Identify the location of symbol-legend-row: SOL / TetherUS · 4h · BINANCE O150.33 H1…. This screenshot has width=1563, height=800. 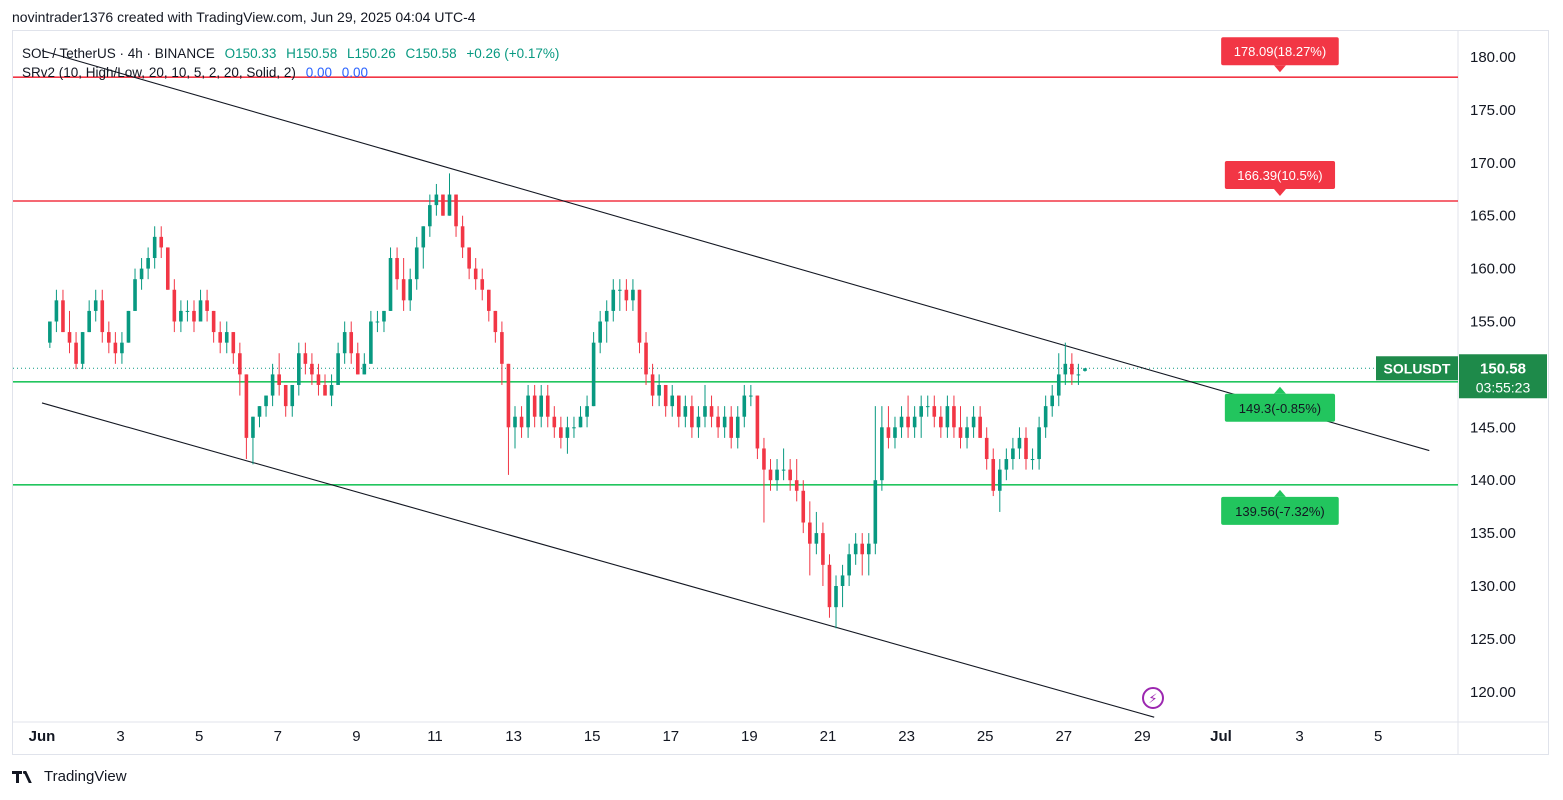
(293, 53).